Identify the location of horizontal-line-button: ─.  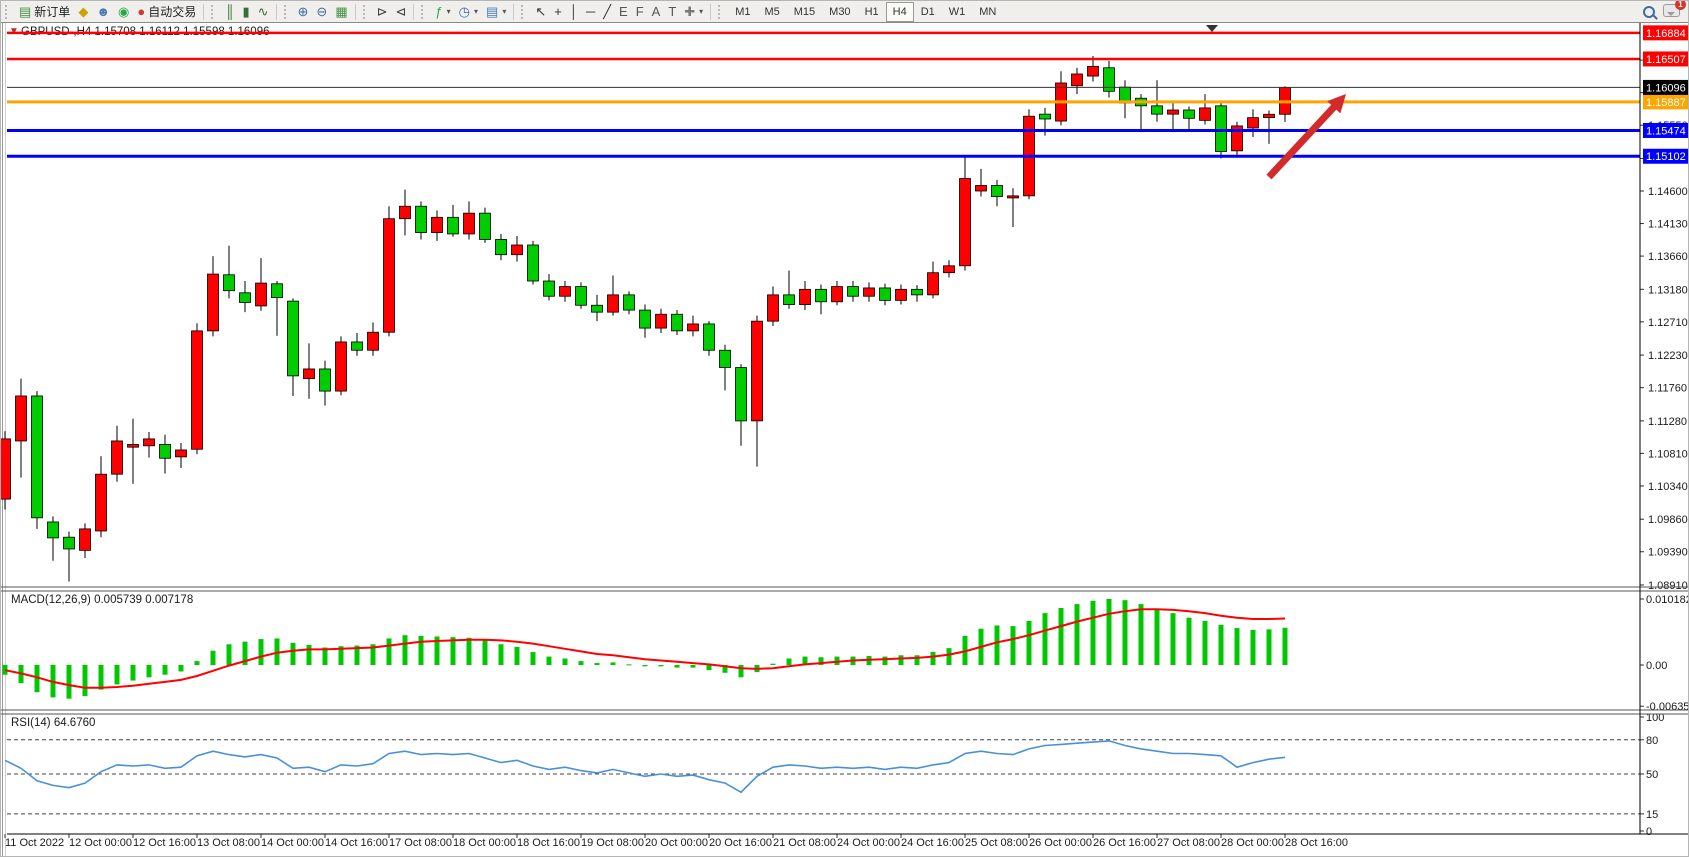
(590, 11).